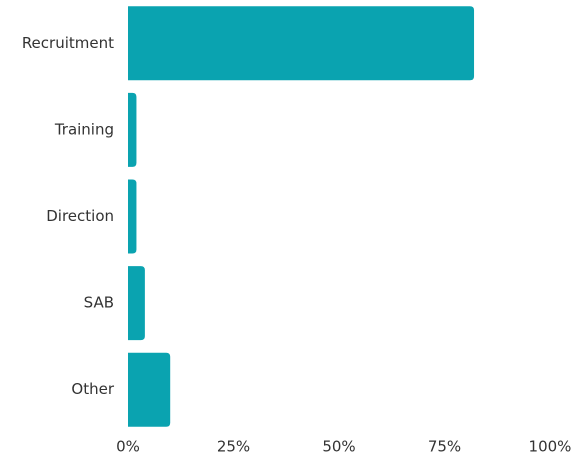  What do you see at coordinates (128, 447) in the screenshot?
I see `x-tick-label: 0%` at bounding box center [128, 447].